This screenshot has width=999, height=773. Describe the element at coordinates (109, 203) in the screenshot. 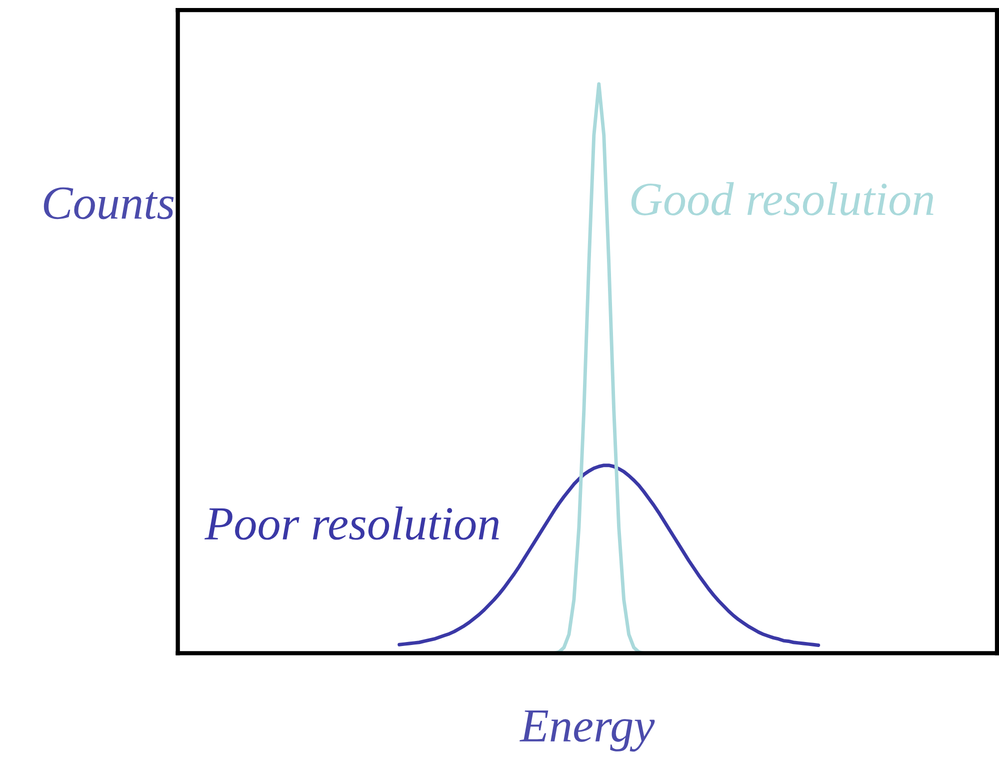

I see `y-axis-title: Counts` at that location.